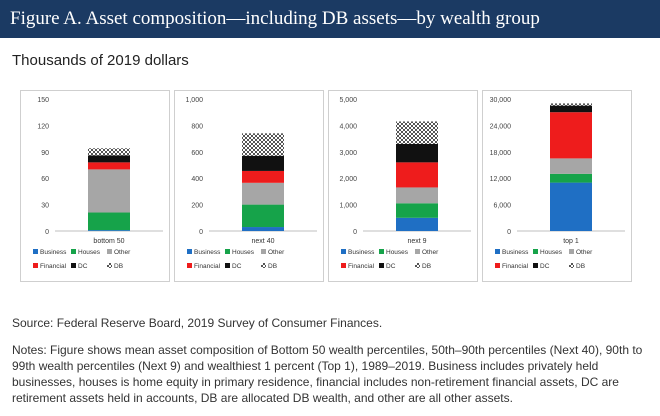  What do you see at coordinates (348, 100) in the screenshot?
I see `y-tick-label: 5,000` at bounding box center [348, 100].